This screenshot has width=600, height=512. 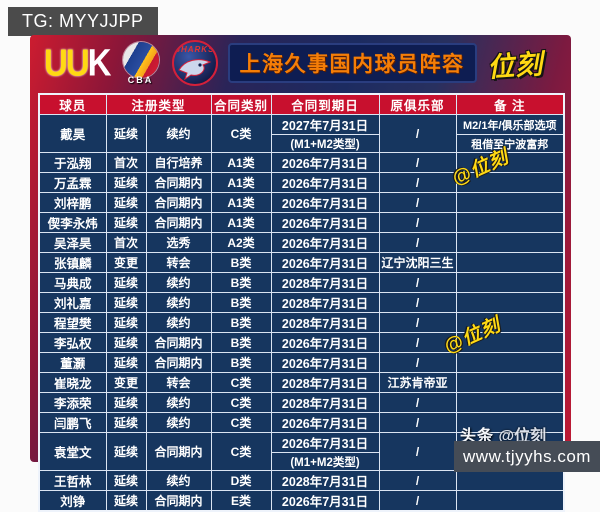 I want to click on banner: UUK CBA SHARKS 上海久事国内球员阵容 位刻, so click(x=300, y=63).